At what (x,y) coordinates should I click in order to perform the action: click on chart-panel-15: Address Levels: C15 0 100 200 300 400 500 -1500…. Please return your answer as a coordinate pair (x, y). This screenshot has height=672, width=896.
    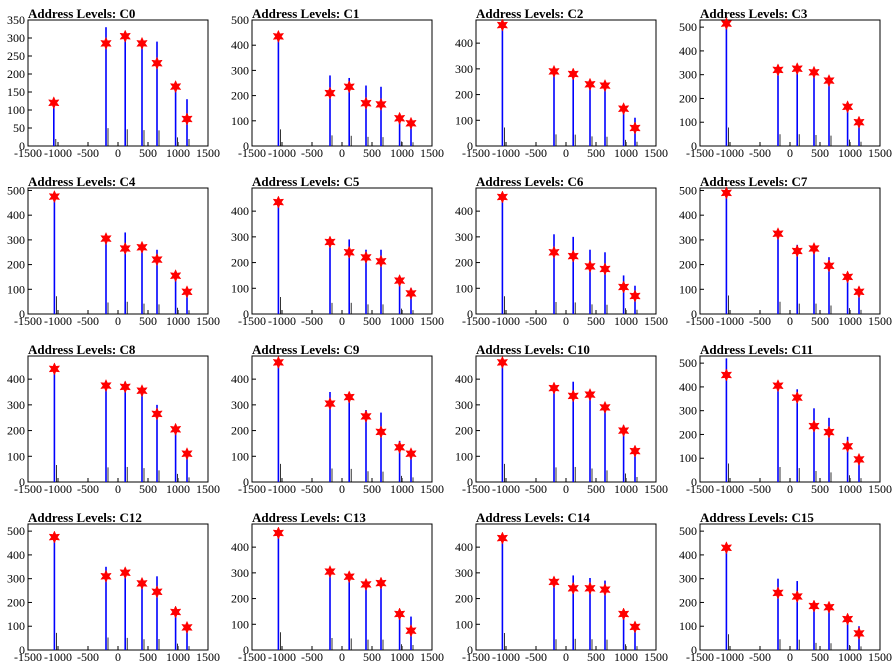
    Looking at the image, I should click on (784, 588).